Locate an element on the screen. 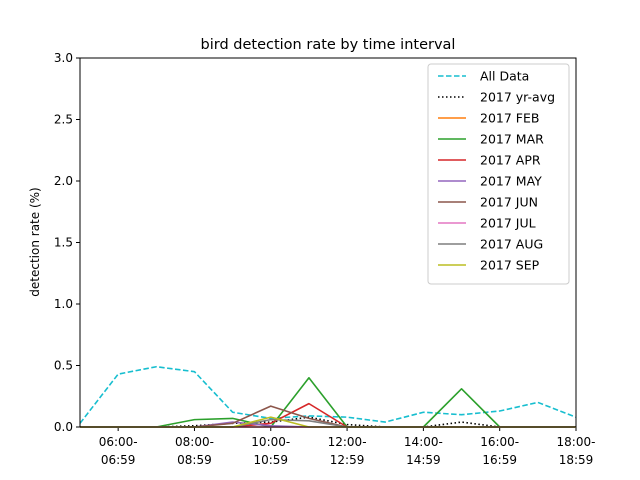  series-line-all-data is located at coordinates (328, 394).